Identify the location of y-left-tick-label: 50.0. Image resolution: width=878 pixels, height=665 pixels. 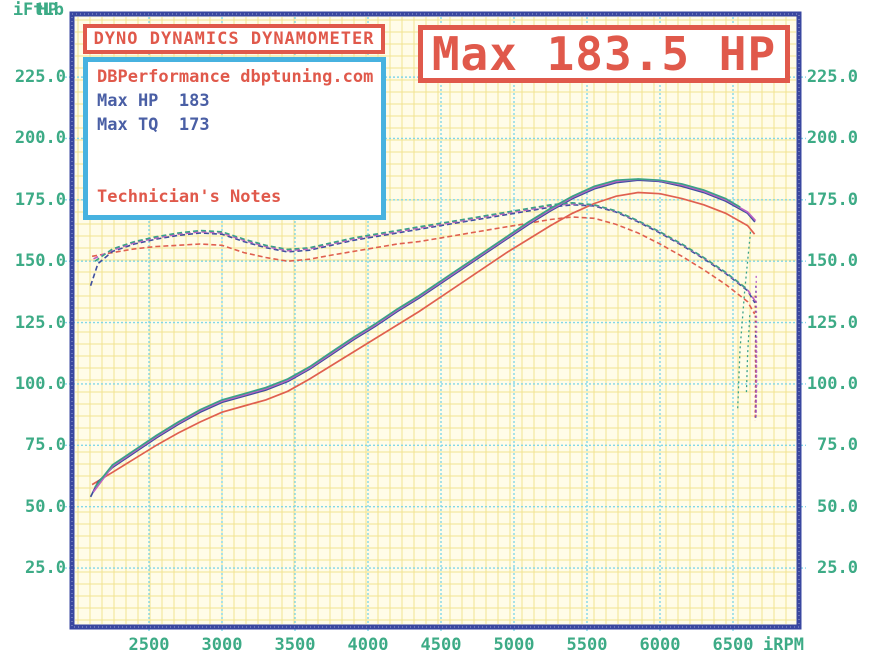
(45, 506).